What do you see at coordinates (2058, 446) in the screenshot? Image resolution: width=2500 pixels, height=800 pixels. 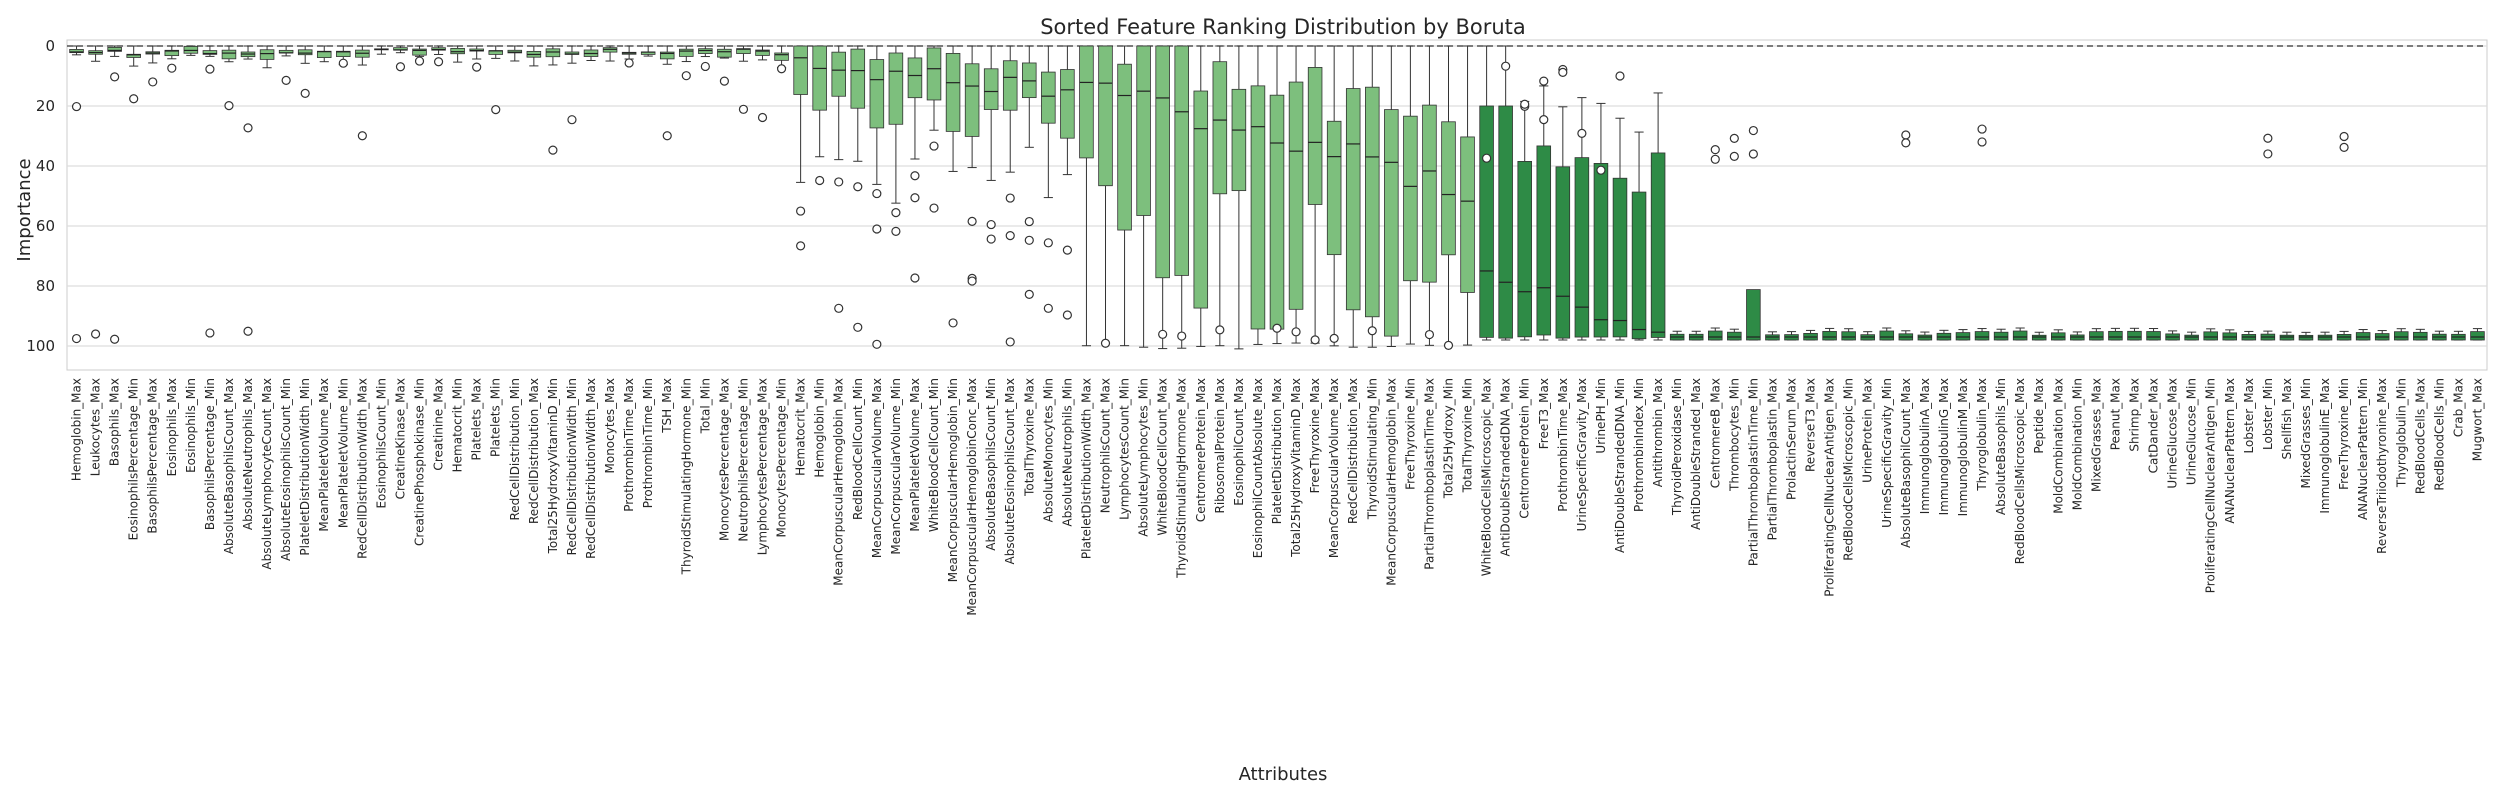 I see `x-tick-label: MoldCombination_Max` at bounding box center [2058, 446].